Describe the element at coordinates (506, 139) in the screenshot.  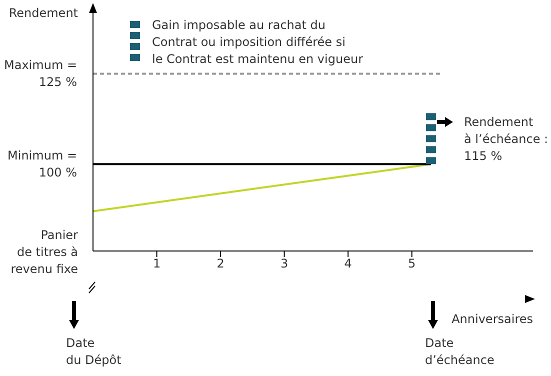
I see `annotation: Rendement à l’échéance : 115 %` at that location.